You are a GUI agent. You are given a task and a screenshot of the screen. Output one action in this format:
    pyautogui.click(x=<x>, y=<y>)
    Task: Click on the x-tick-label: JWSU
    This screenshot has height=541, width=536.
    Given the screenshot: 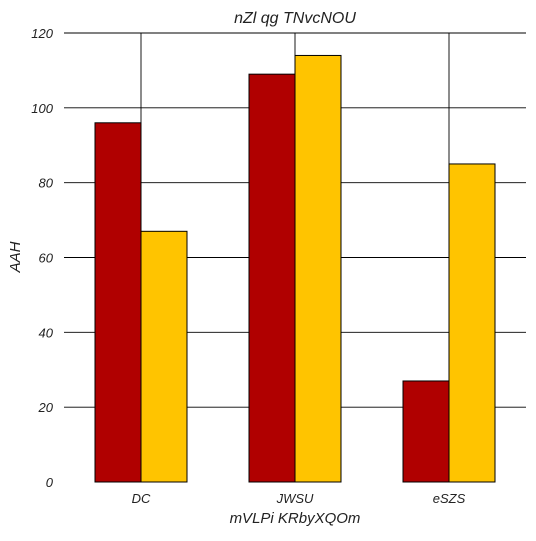 What is the action you would take?
    pyautogui.click(x=295, y=498)
    